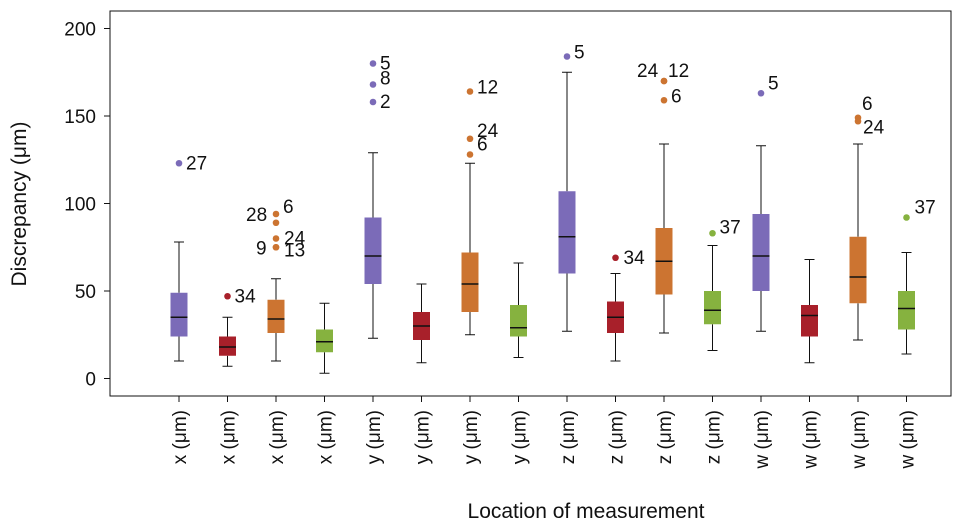  What do you see at coordinates (586, 511) in the screenshot?
I see `x-axis-title: Location of measurement` at bounding box center [586, 511].